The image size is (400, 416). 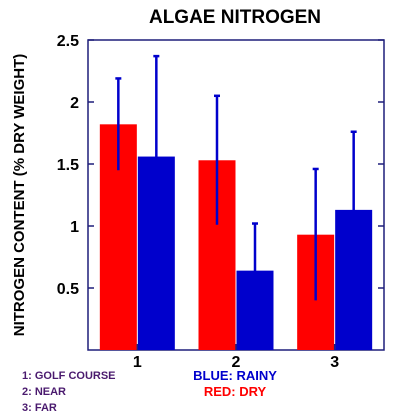 I want to click on legend-rainy: BLUE: RAINY, so click(x=235, y=375).